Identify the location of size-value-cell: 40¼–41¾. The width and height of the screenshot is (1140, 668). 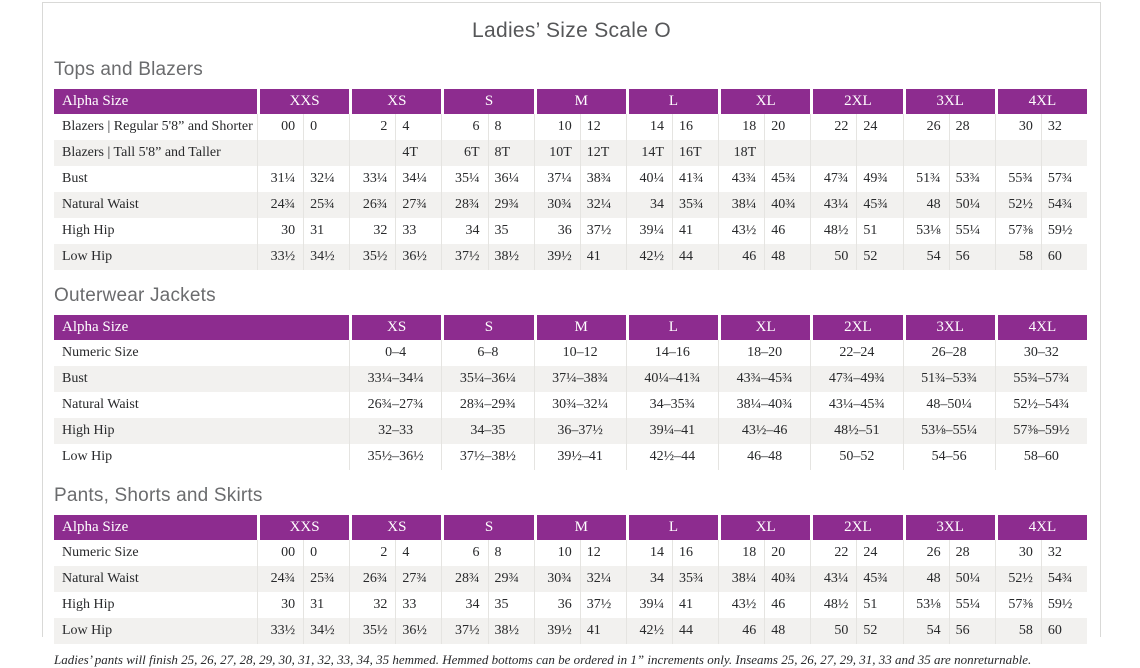
(671, 379).